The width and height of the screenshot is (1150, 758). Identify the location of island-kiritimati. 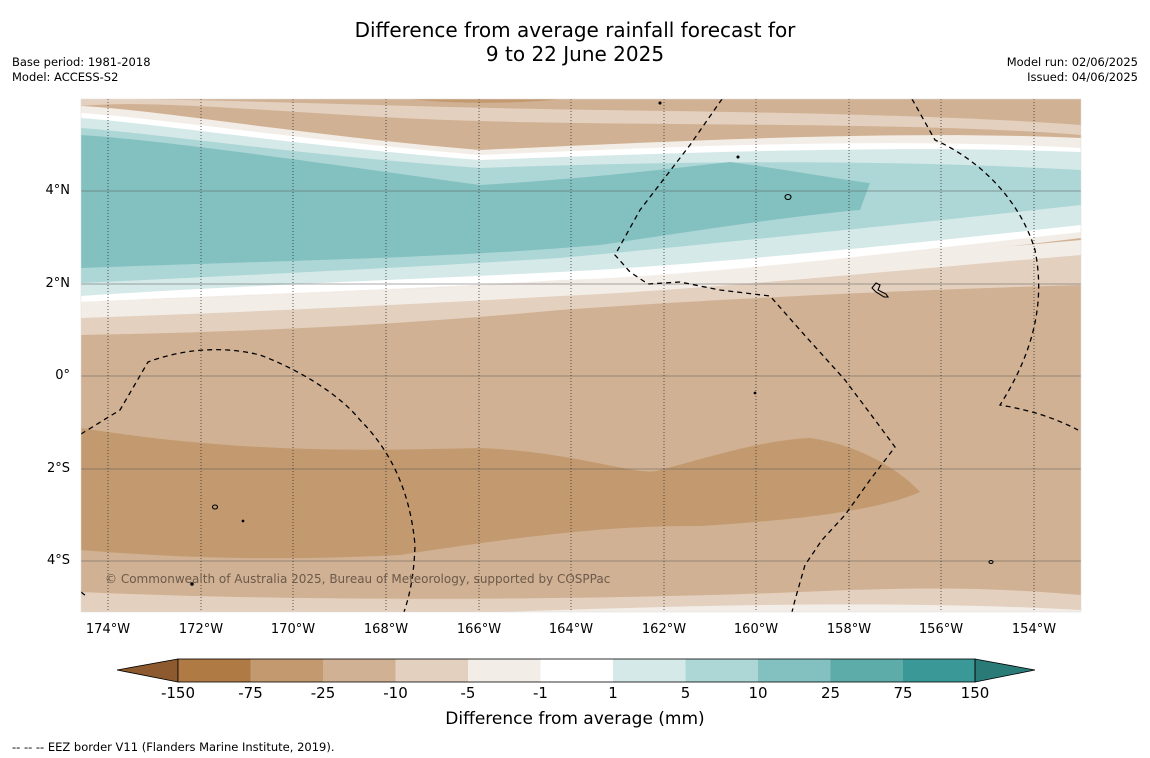
(880, 290).